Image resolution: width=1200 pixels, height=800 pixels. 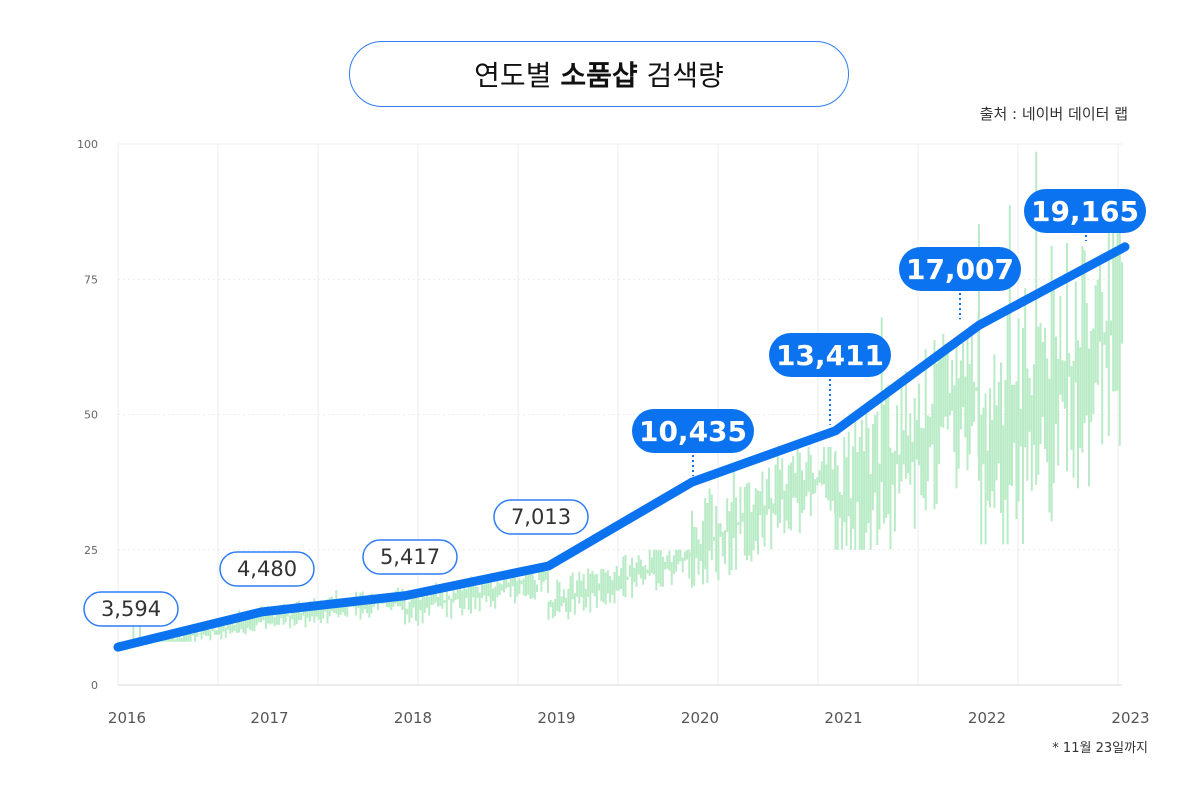 I want to click on data-label: 5,417, so click(x=410, y=557).